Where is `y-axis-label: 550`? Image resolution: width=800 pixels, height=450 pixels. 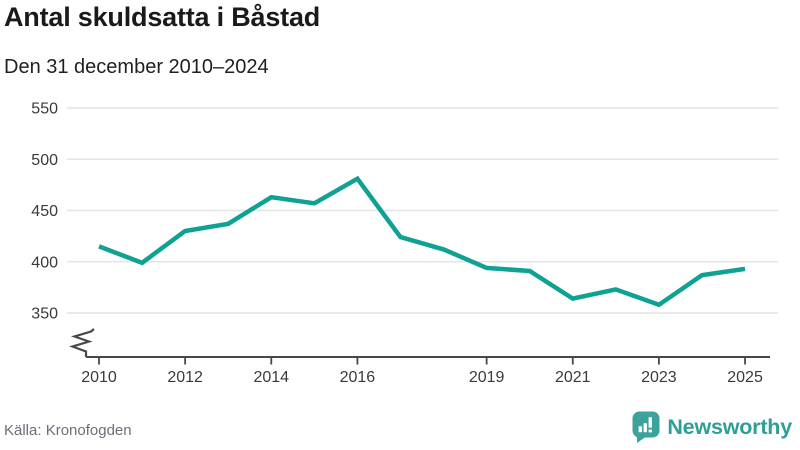 y-axis-label: 550 is located at coordinates (44, 109).